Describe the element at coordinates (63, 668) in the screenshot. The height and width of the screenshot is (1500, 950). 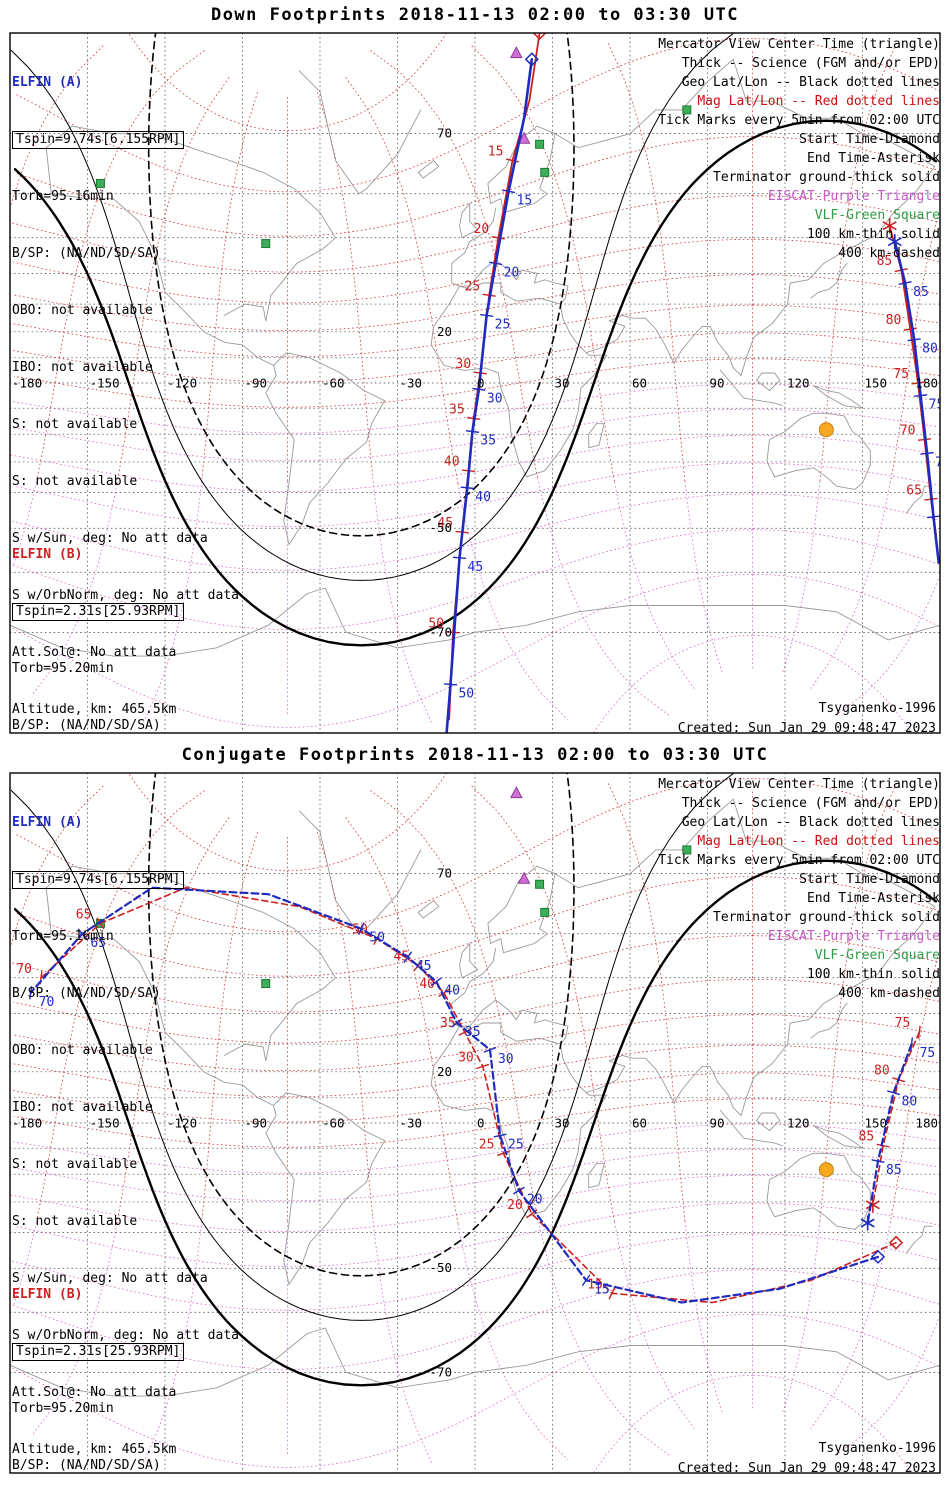
I see `info-line: Torb=95.20min` at that location.